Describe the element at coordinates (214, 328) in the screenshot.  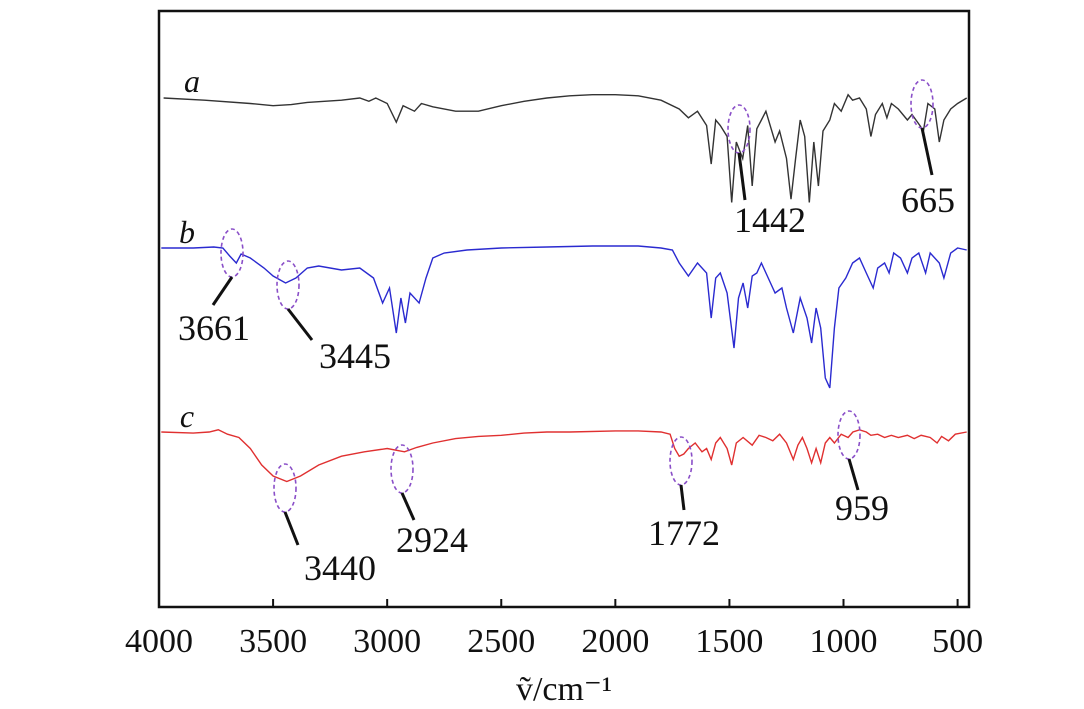
I see `annotation-label-3661: 3661` at that location.